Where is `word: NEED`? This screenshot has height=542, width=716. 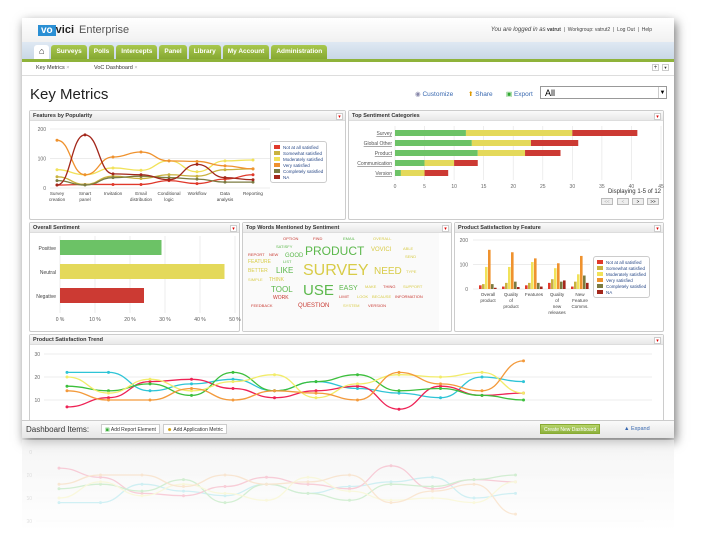
word: NEED is located at coordinates (388, 271).